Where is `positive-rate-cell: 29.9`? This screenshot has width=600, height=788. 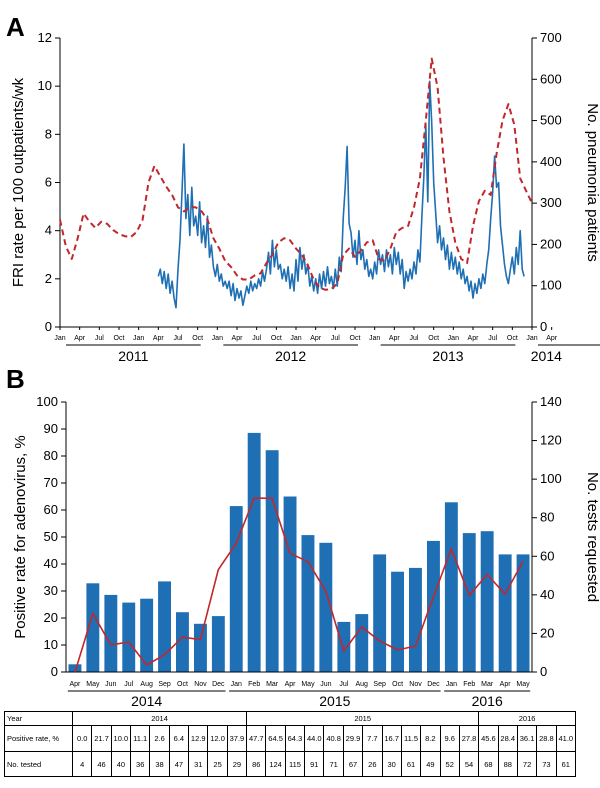
positive-rate-cell: 29.9 is located at coordinates (353, 738).